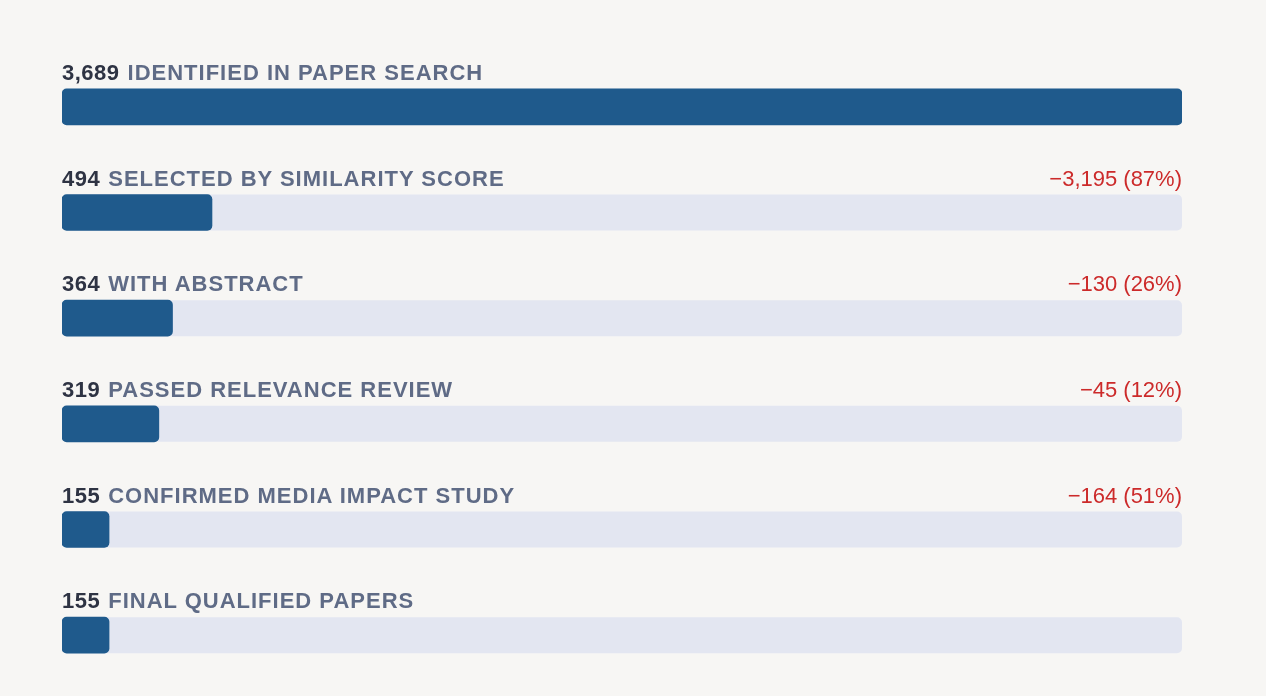  What do you see at coordinates (1124, 284) in the screenshot?
I see `annotation: −130 (26%)` at bounding box center [1124, 284].